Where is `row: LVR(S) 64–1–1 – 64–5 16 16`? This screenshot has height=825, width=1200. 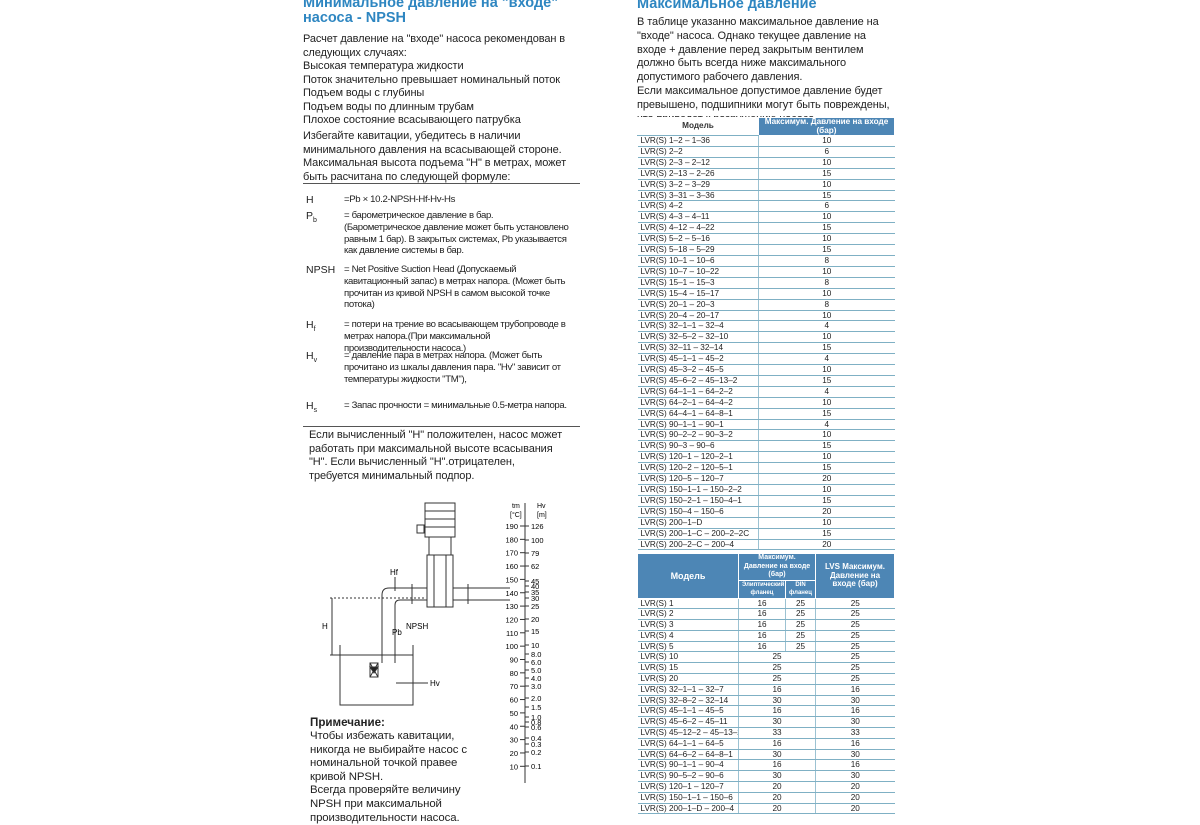
row: LVR(S) 64–1–1 – 64–5 16 16 is located at coordinates (766, 744).